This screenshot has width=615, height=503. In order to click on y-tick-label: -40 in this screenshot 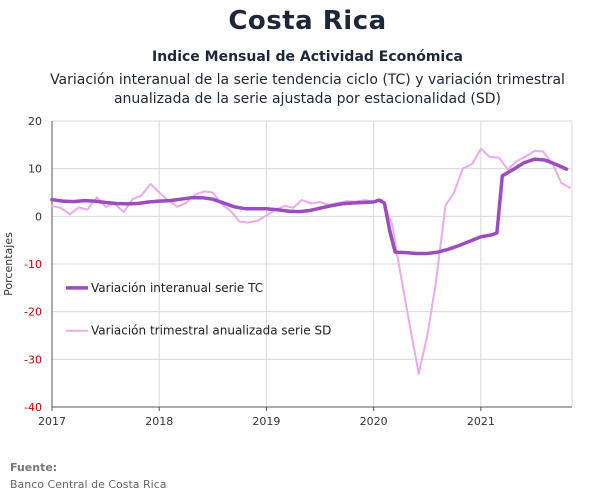, I will do `click(33, 407)`.